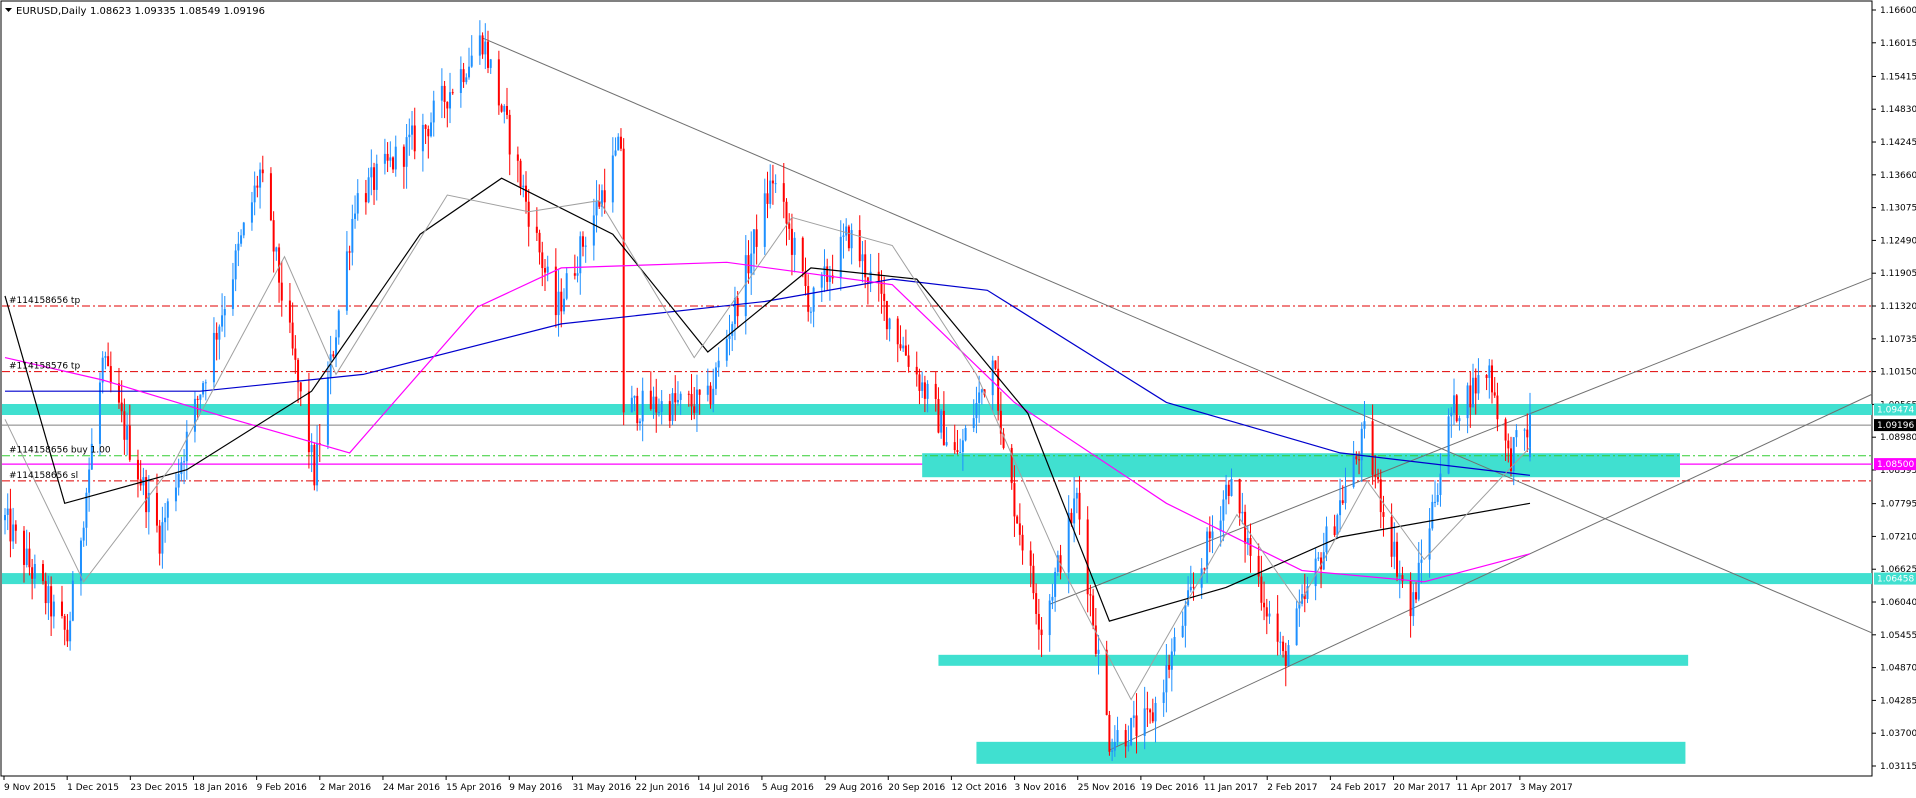 The width and height of the screenshot is (1916, 798). Describe the element at coordinates (1898, 110) in the screenshot. I see `y-tick-label: 1.14830` at that location.